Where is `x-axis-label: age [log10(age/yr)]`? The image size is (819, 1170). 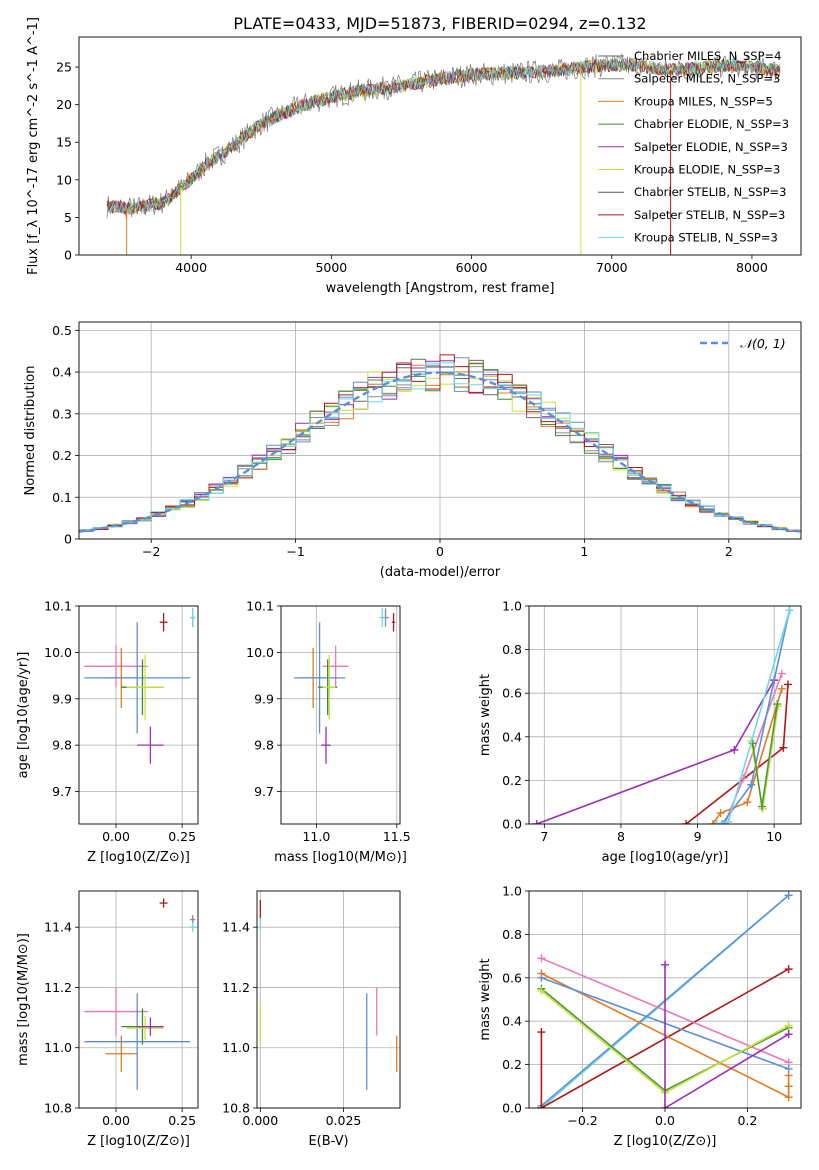 x-axis-label: age [log10(age/yr)] is located at coordinates (665, 857).